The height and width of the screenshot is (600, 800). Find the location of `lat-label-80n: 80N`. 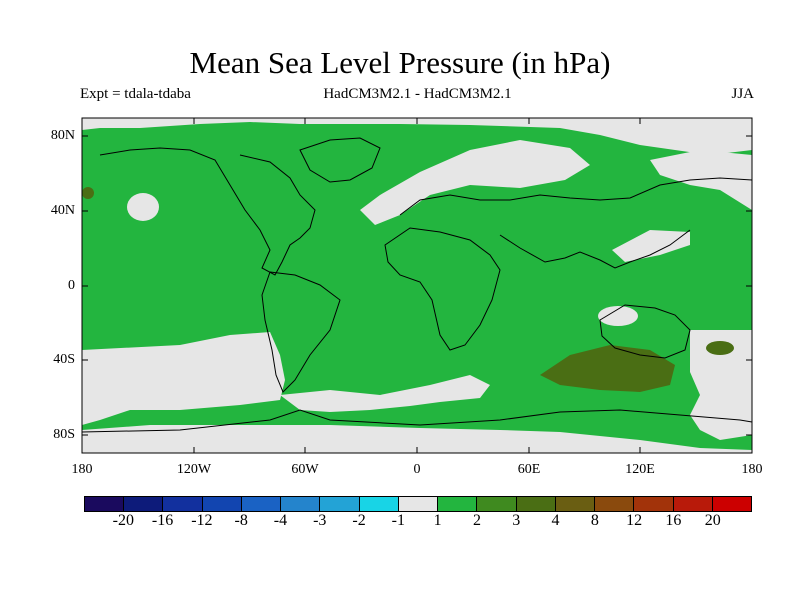

lat-label-80n: 80N is located at coordinates (62, 135).